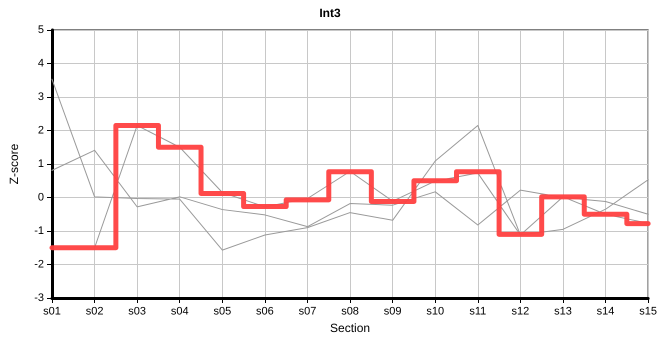 This screenshot has height=360, width=660. What do you see at coordinates (477, 312) in the screenshot?
I see `x-tick-label: s11` at bounding box center [477, 312].